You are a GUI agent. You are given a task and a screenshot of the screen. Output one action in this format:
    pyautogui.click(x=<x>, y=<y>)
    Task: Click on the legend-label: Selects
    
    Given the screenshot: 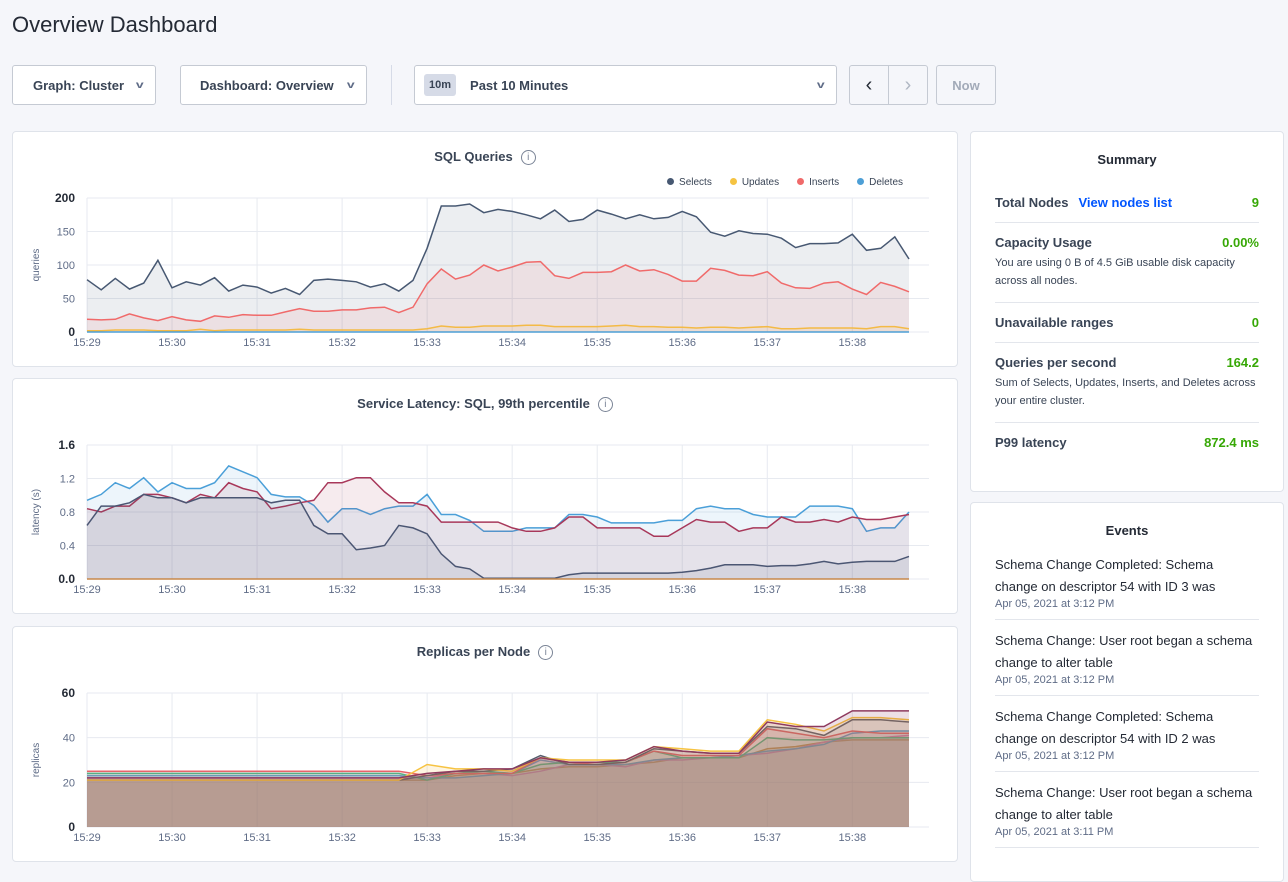 What is the action you would take?
    pyautogui.click(x=695, y=182)
    